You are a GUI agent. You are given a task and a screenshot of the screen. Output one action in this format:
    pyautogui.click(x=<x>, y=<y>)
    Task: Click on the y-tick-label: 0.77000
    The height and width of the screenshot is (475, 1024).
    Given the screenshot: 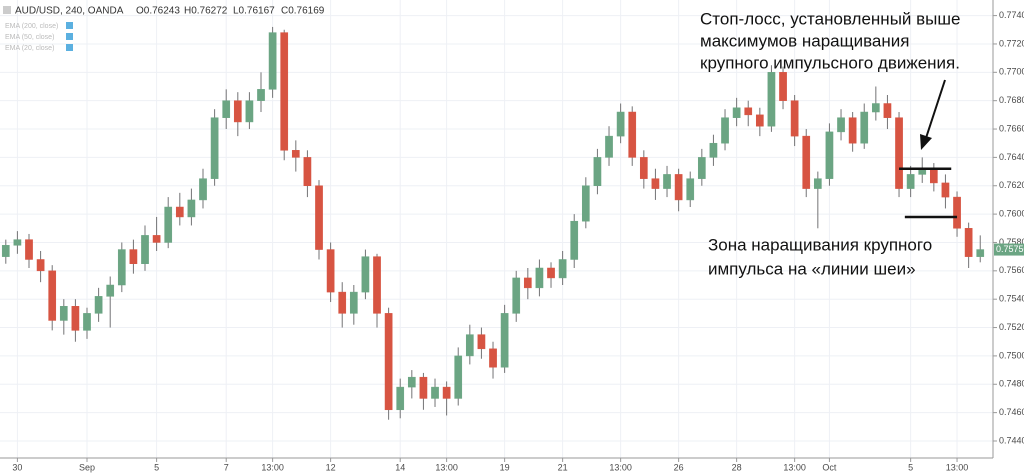 What is the action you would take?
    pyautogui.click(x=1011, y=72)
    